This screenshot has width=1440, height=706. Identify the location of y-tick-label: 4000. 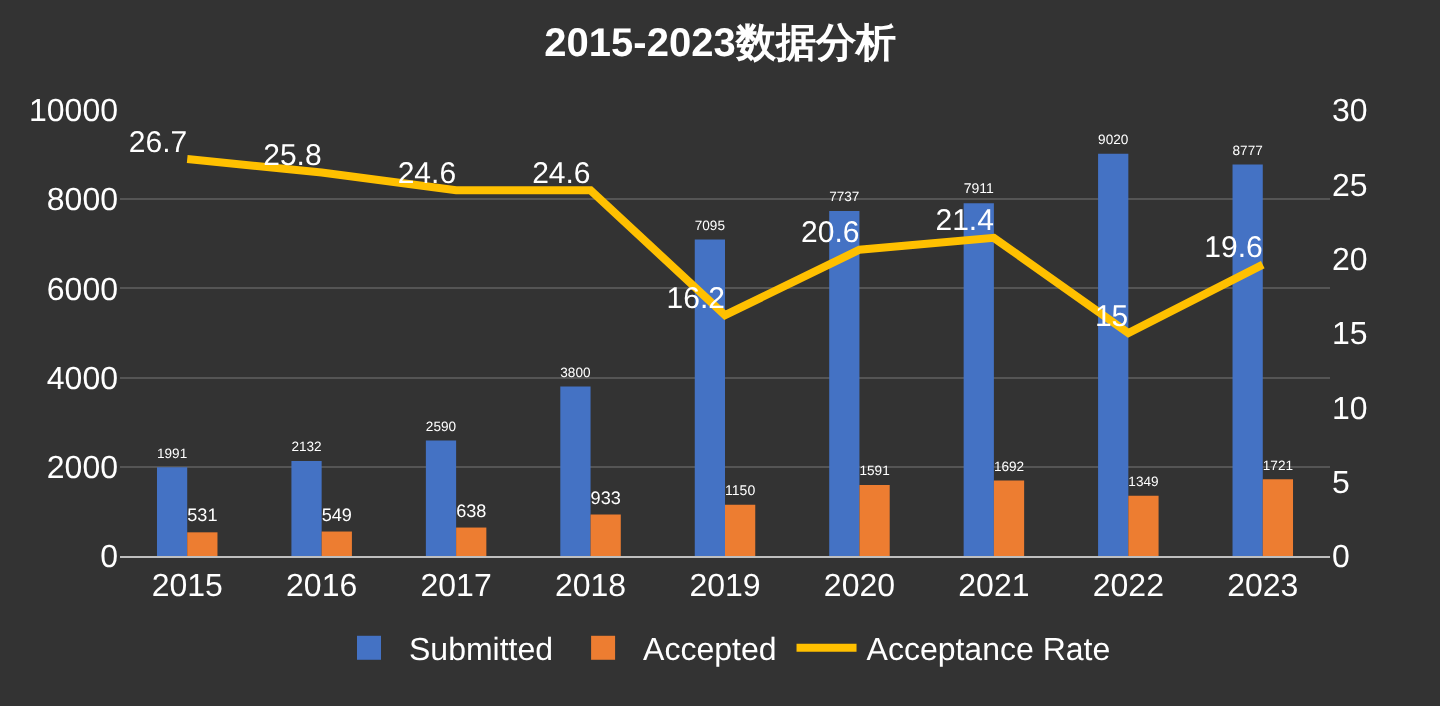
(82, 379).